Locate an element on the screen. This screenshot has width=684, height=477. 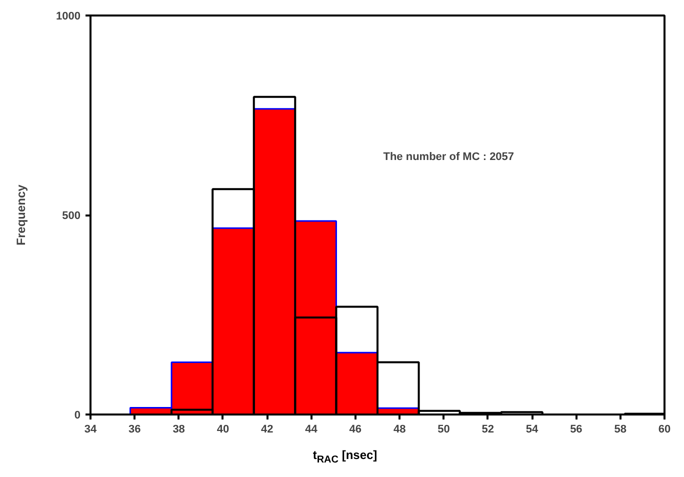
x-tick-label: 44 is located at coordinates (311, 430).